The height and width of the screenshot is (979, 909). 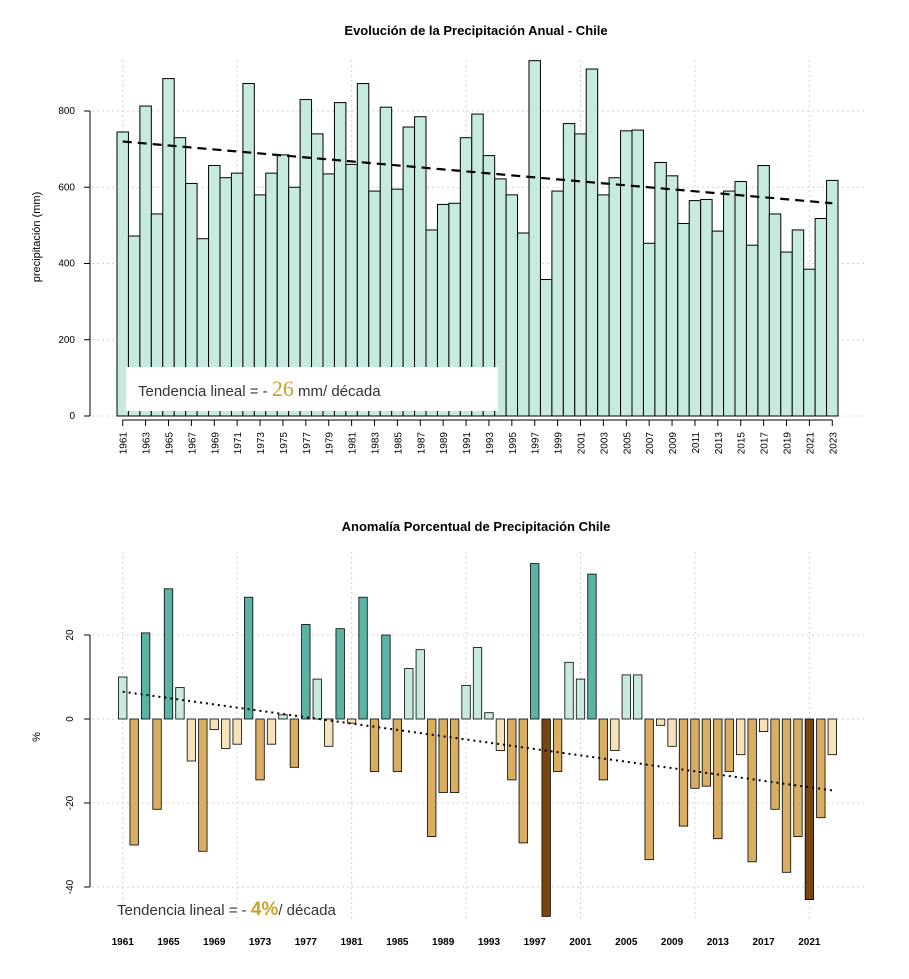 What do you see at coordinates (353, 443) in the screenshot?
I see `chart1-x-tick-label: 1981` at bounding box center [353, 443].